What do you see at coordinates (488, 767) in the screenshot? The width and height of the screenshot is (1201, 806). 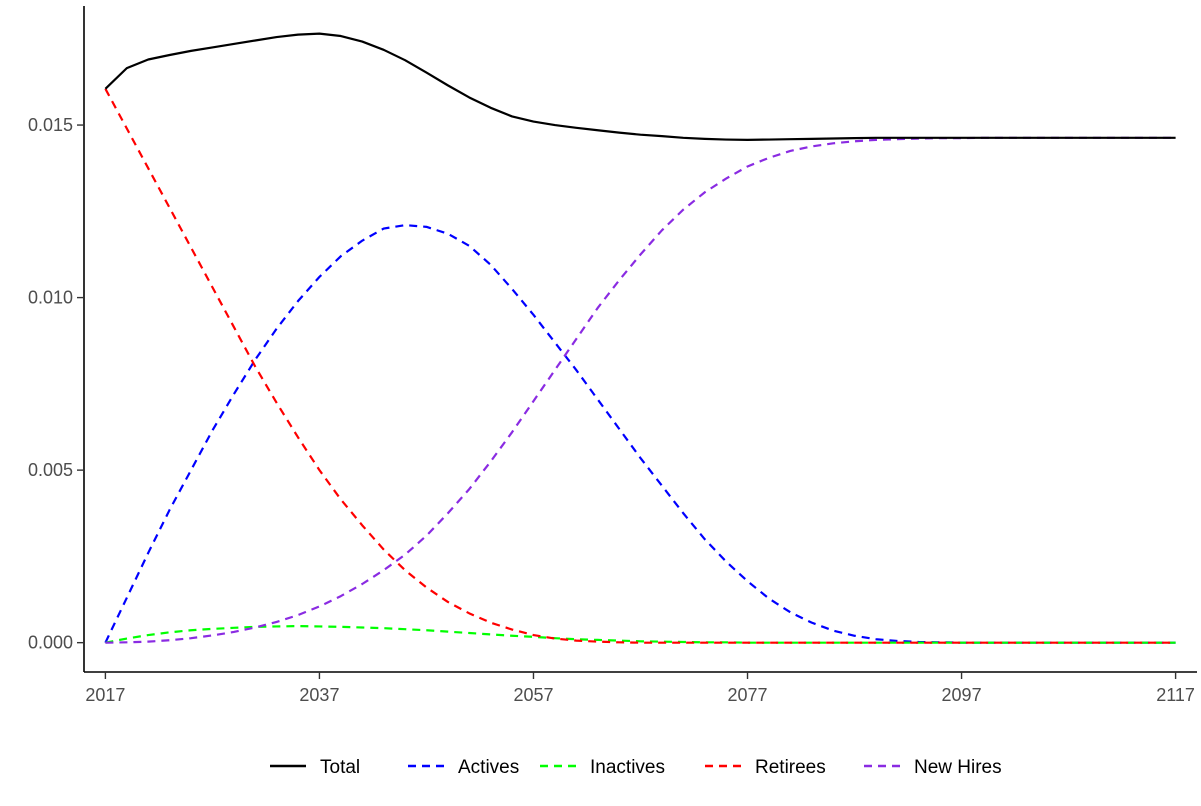 I see `legend-label: Actives` at bounding box center [488, 767].